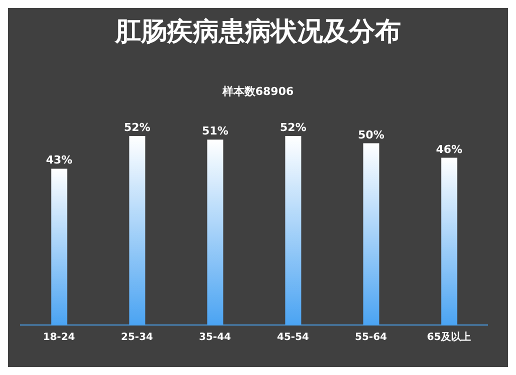 The width and height of the screenshot is (516, 375). I want to click on x-tick-label: 35-44, so click(215, 338).